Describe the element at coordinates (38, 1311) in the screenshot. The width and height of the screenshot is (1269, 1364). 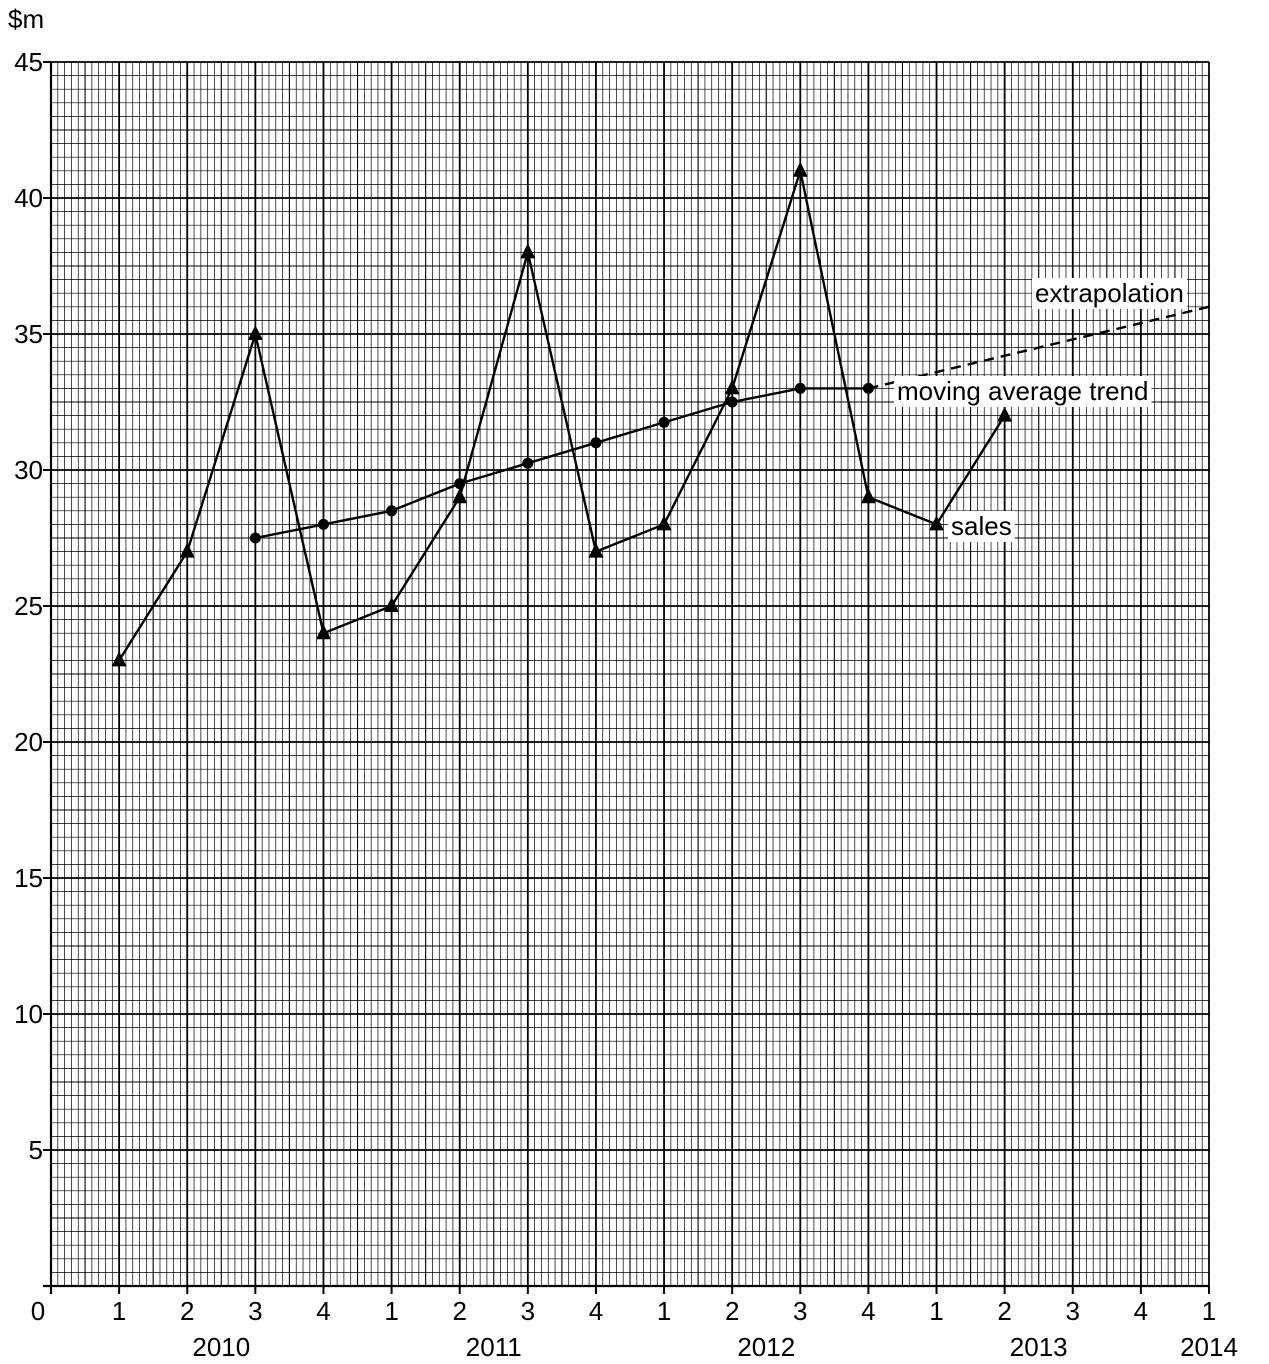
I see `x-origin-label: 0` at that location.